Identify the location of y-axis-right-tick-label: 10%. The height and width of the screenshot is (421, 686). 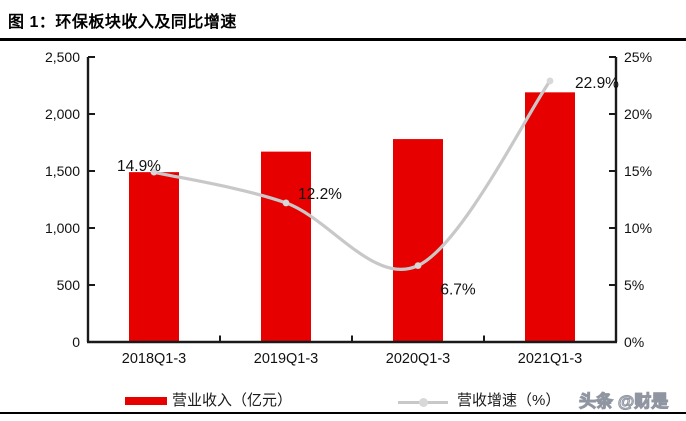
(638, 228).